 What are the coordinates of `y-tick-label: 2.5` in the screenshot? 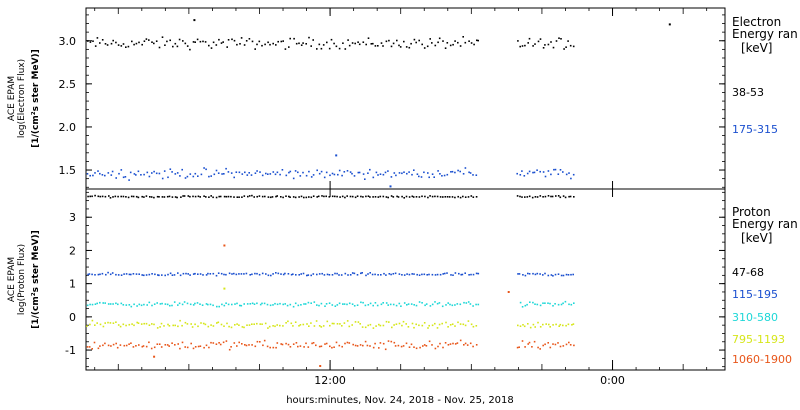 It's located at (68, 84).